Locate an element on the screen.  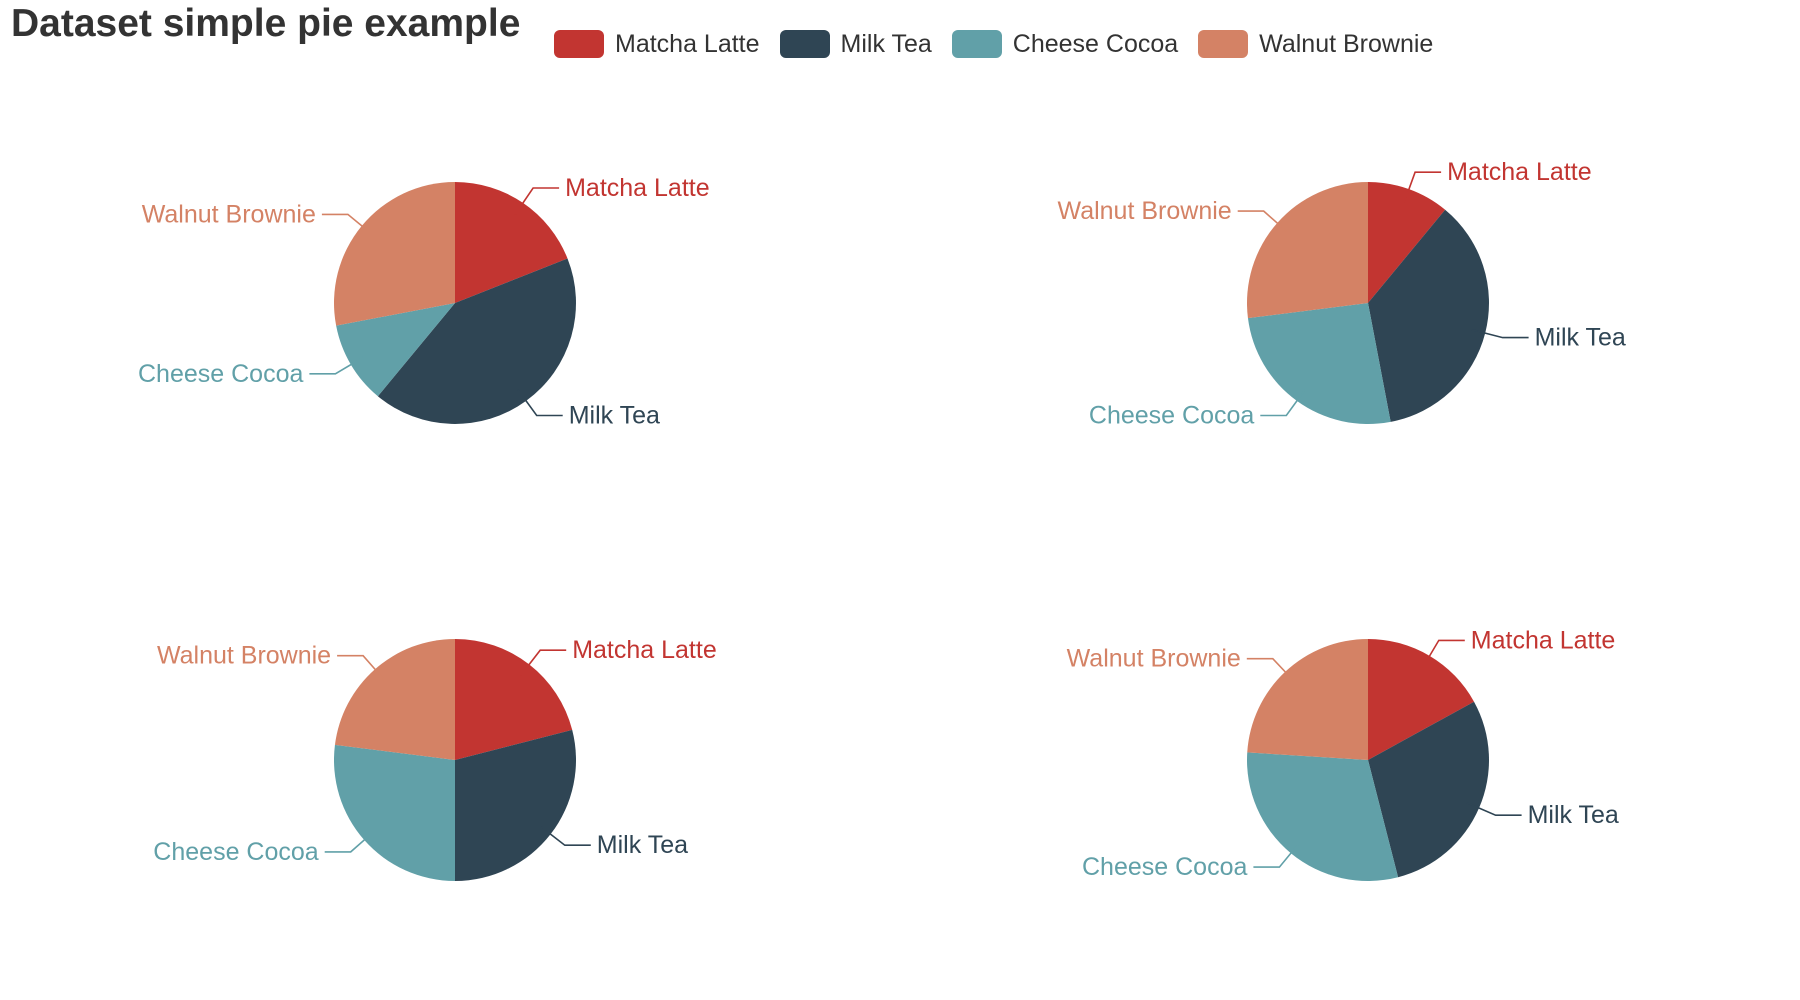
legend-item-matcha-latte: Matcha Latte is located at coordinates (657, 44).